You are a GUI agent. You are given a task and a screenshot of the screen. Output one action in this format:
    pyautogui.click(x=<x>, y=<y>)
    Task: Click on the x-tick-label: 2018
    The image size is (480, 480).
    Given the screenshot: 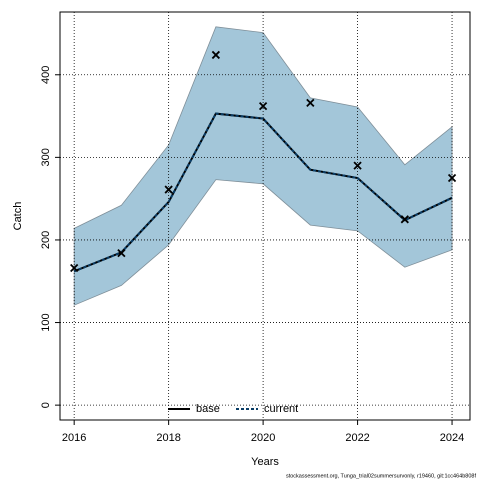 What is the action you would take?
    pyautogui.click(x=168, y=438)
    